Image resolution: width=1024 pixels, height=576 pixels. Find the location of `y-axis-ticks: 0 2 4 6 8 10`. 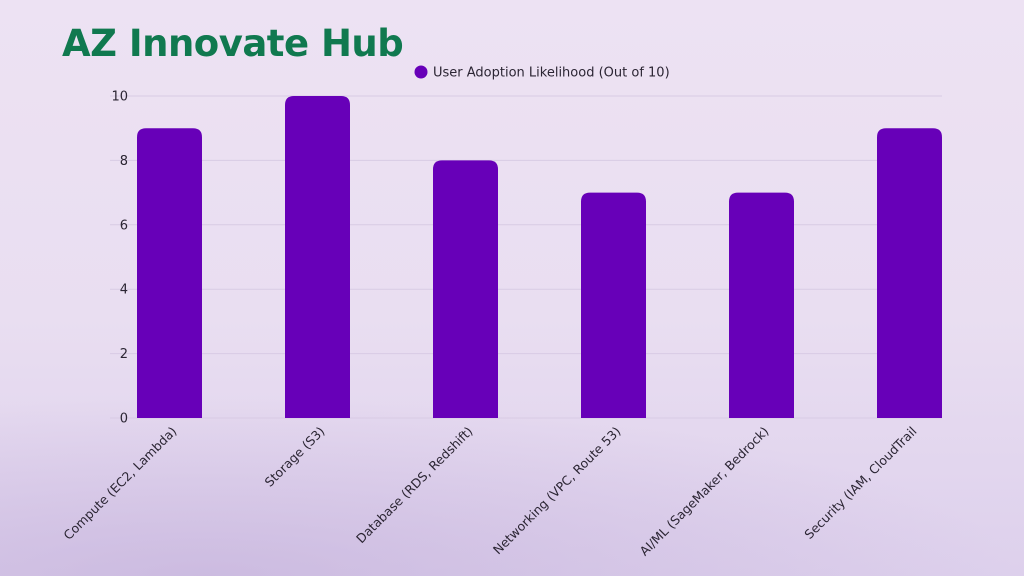

y-axis-ticks: 0 2 4 6 8 10 is located at coordinates (119, 258).